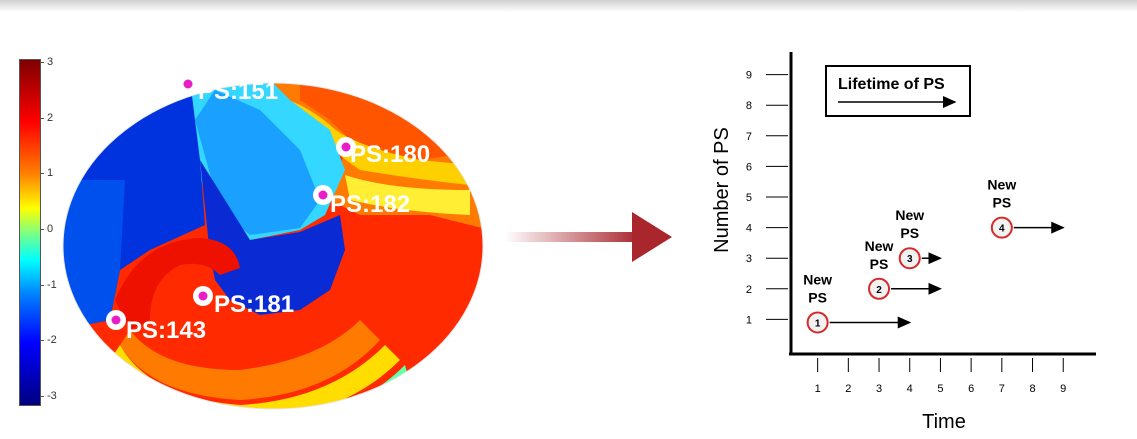 The width and height of the screenshot is (1137, 439). Describe the element at coordinates (940, 376) in the screenshot. I see `x-ticks: 1 2 3 4 5 6 7 8 9` at that location.